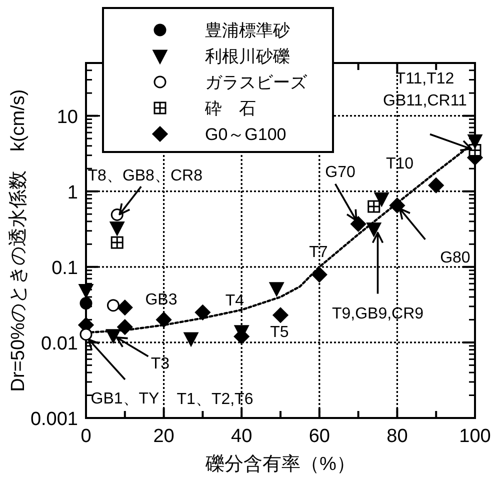  I want to click on x-tick-label: 60, so click(319, 436).